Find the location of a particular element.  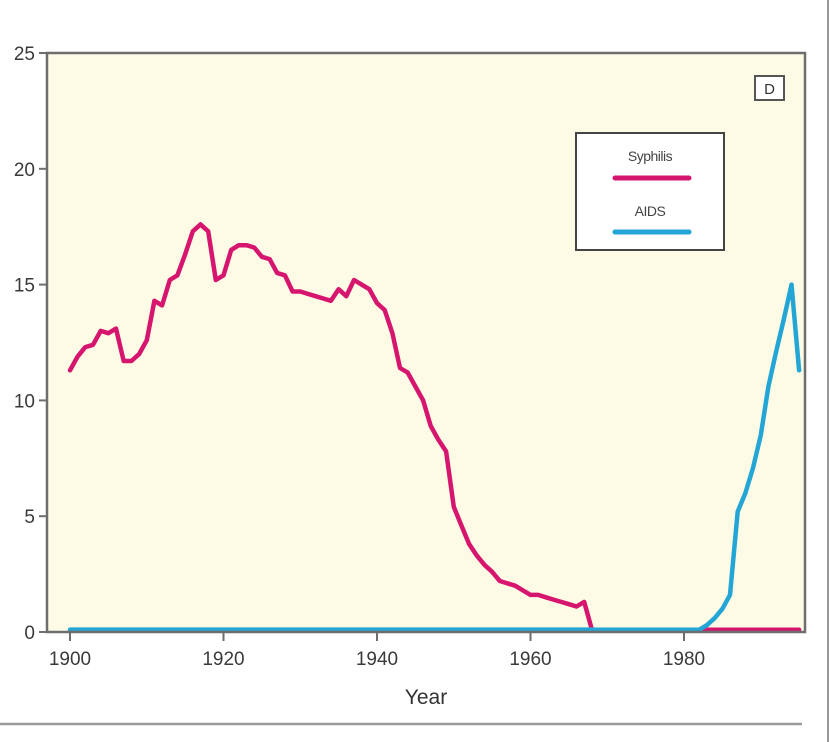

x-tick-label: 1940 is located at coordinates (377, 659).